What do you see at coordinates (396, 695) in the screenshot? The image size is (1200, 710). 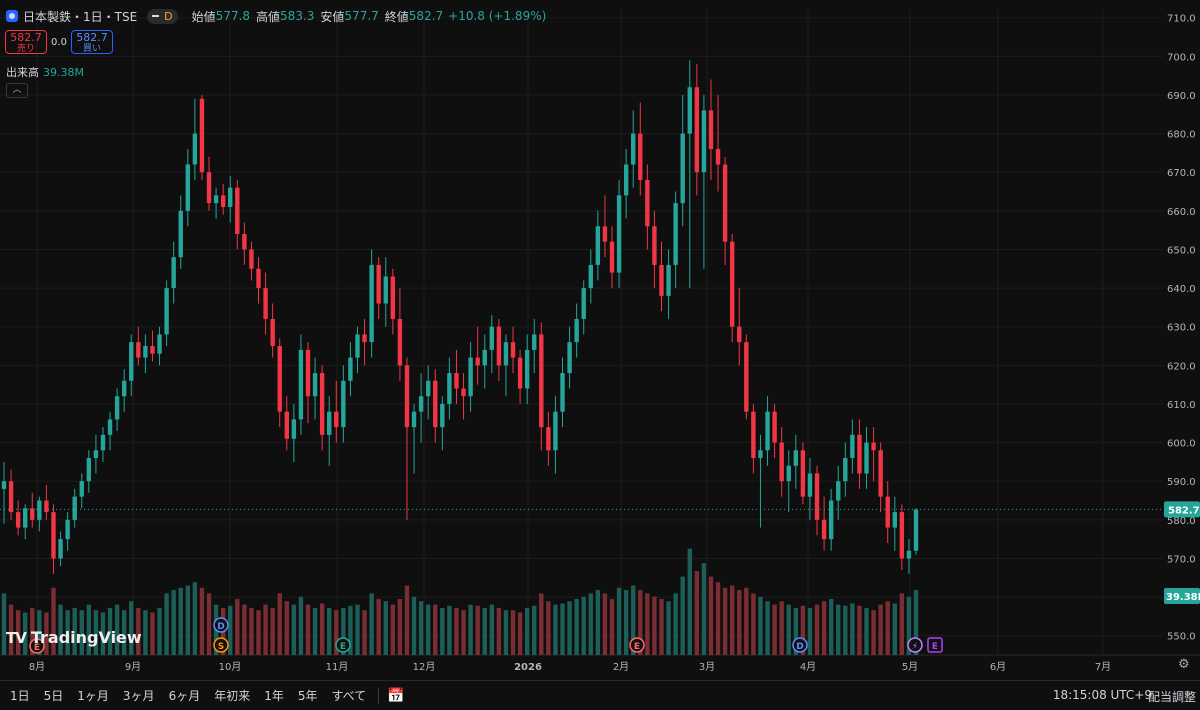 I see `calendar-icon: 📅` at bounding box center [396, 695].